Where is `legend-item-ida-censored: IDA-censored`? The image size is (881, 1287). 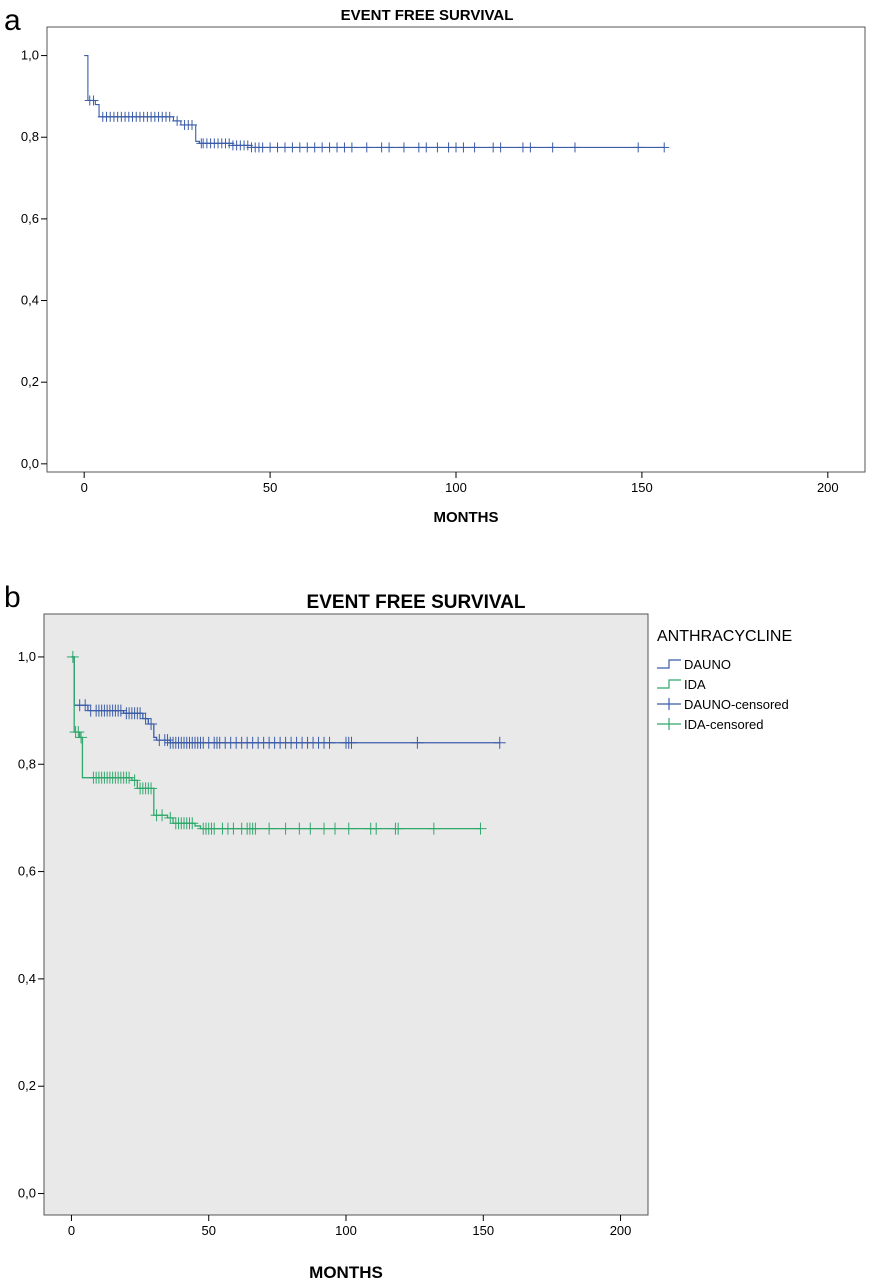
legend-item-ida-censored: IDA-censored is located at coordinates (710, 724).